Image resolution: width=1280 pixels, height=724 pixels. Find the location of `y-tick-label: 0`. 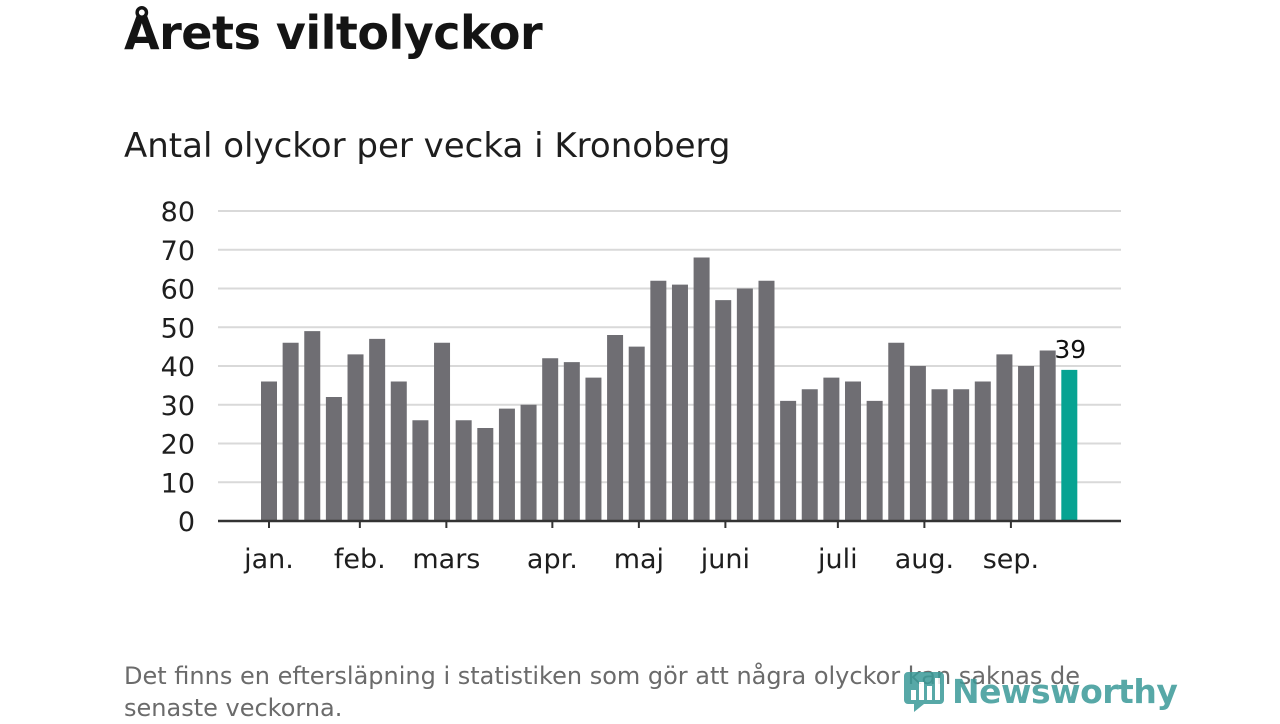

y-tick-label: 0 is located at coordinates (186, 522).